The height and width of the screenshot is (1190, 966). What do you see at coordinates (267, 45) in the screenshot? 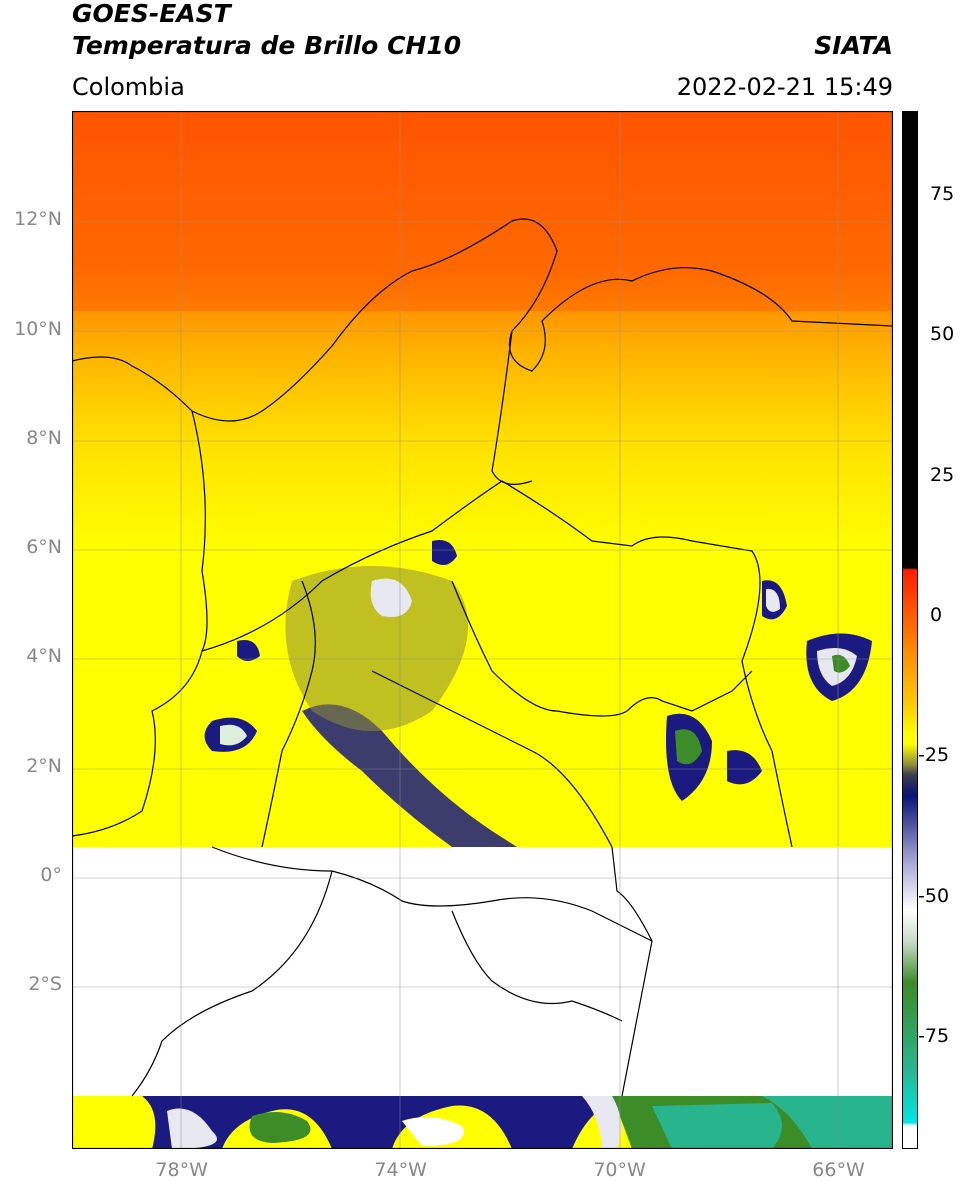
I see `title-product: Temperatura de Brillo CH10` at bounding box center [267, 45].